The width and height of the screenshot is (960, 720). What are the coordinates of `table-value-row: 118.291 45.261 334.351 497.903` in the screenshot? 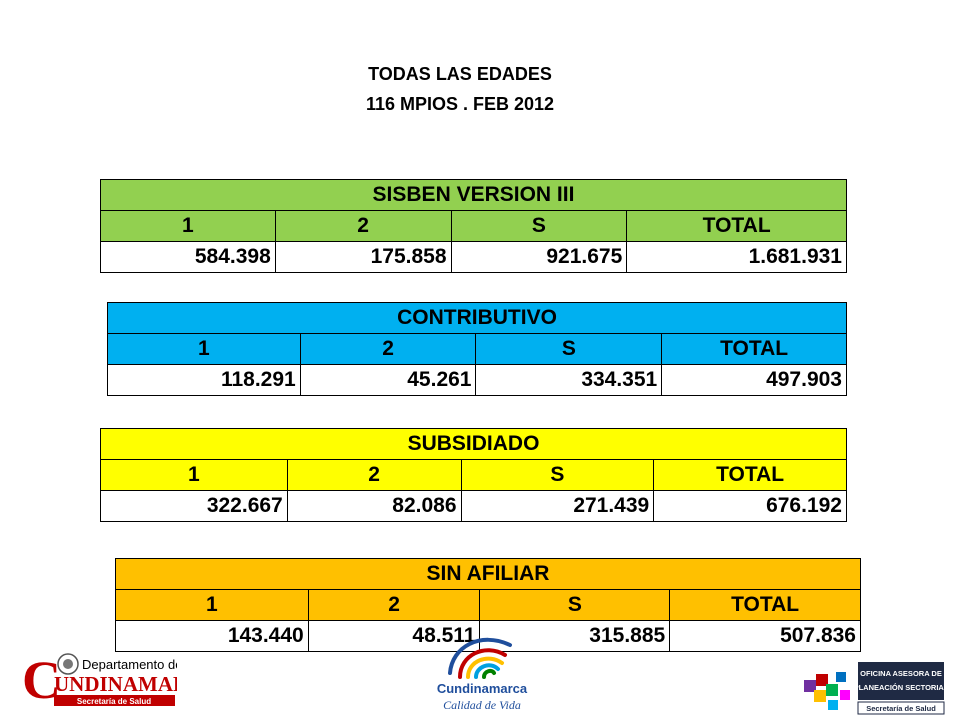 It's located at (477, 380).